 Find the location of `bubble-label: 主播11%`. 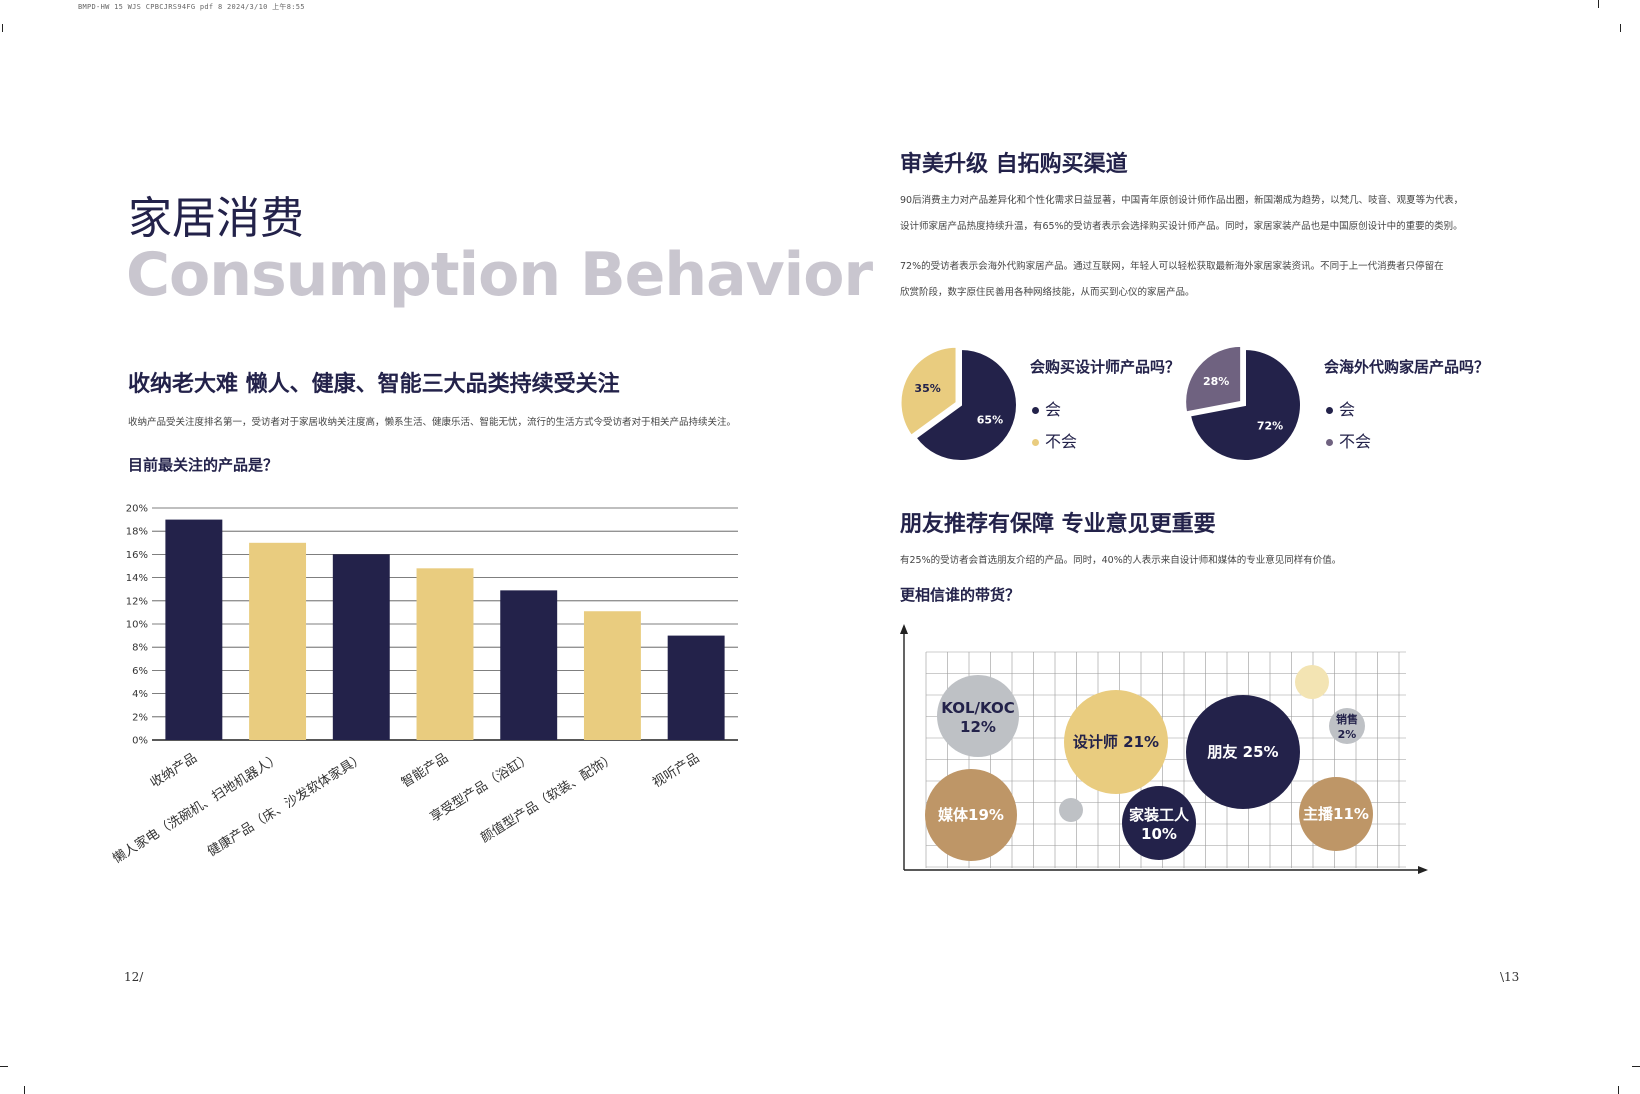

bubble-label: 主播11% is located at coordinates (1336, 814).